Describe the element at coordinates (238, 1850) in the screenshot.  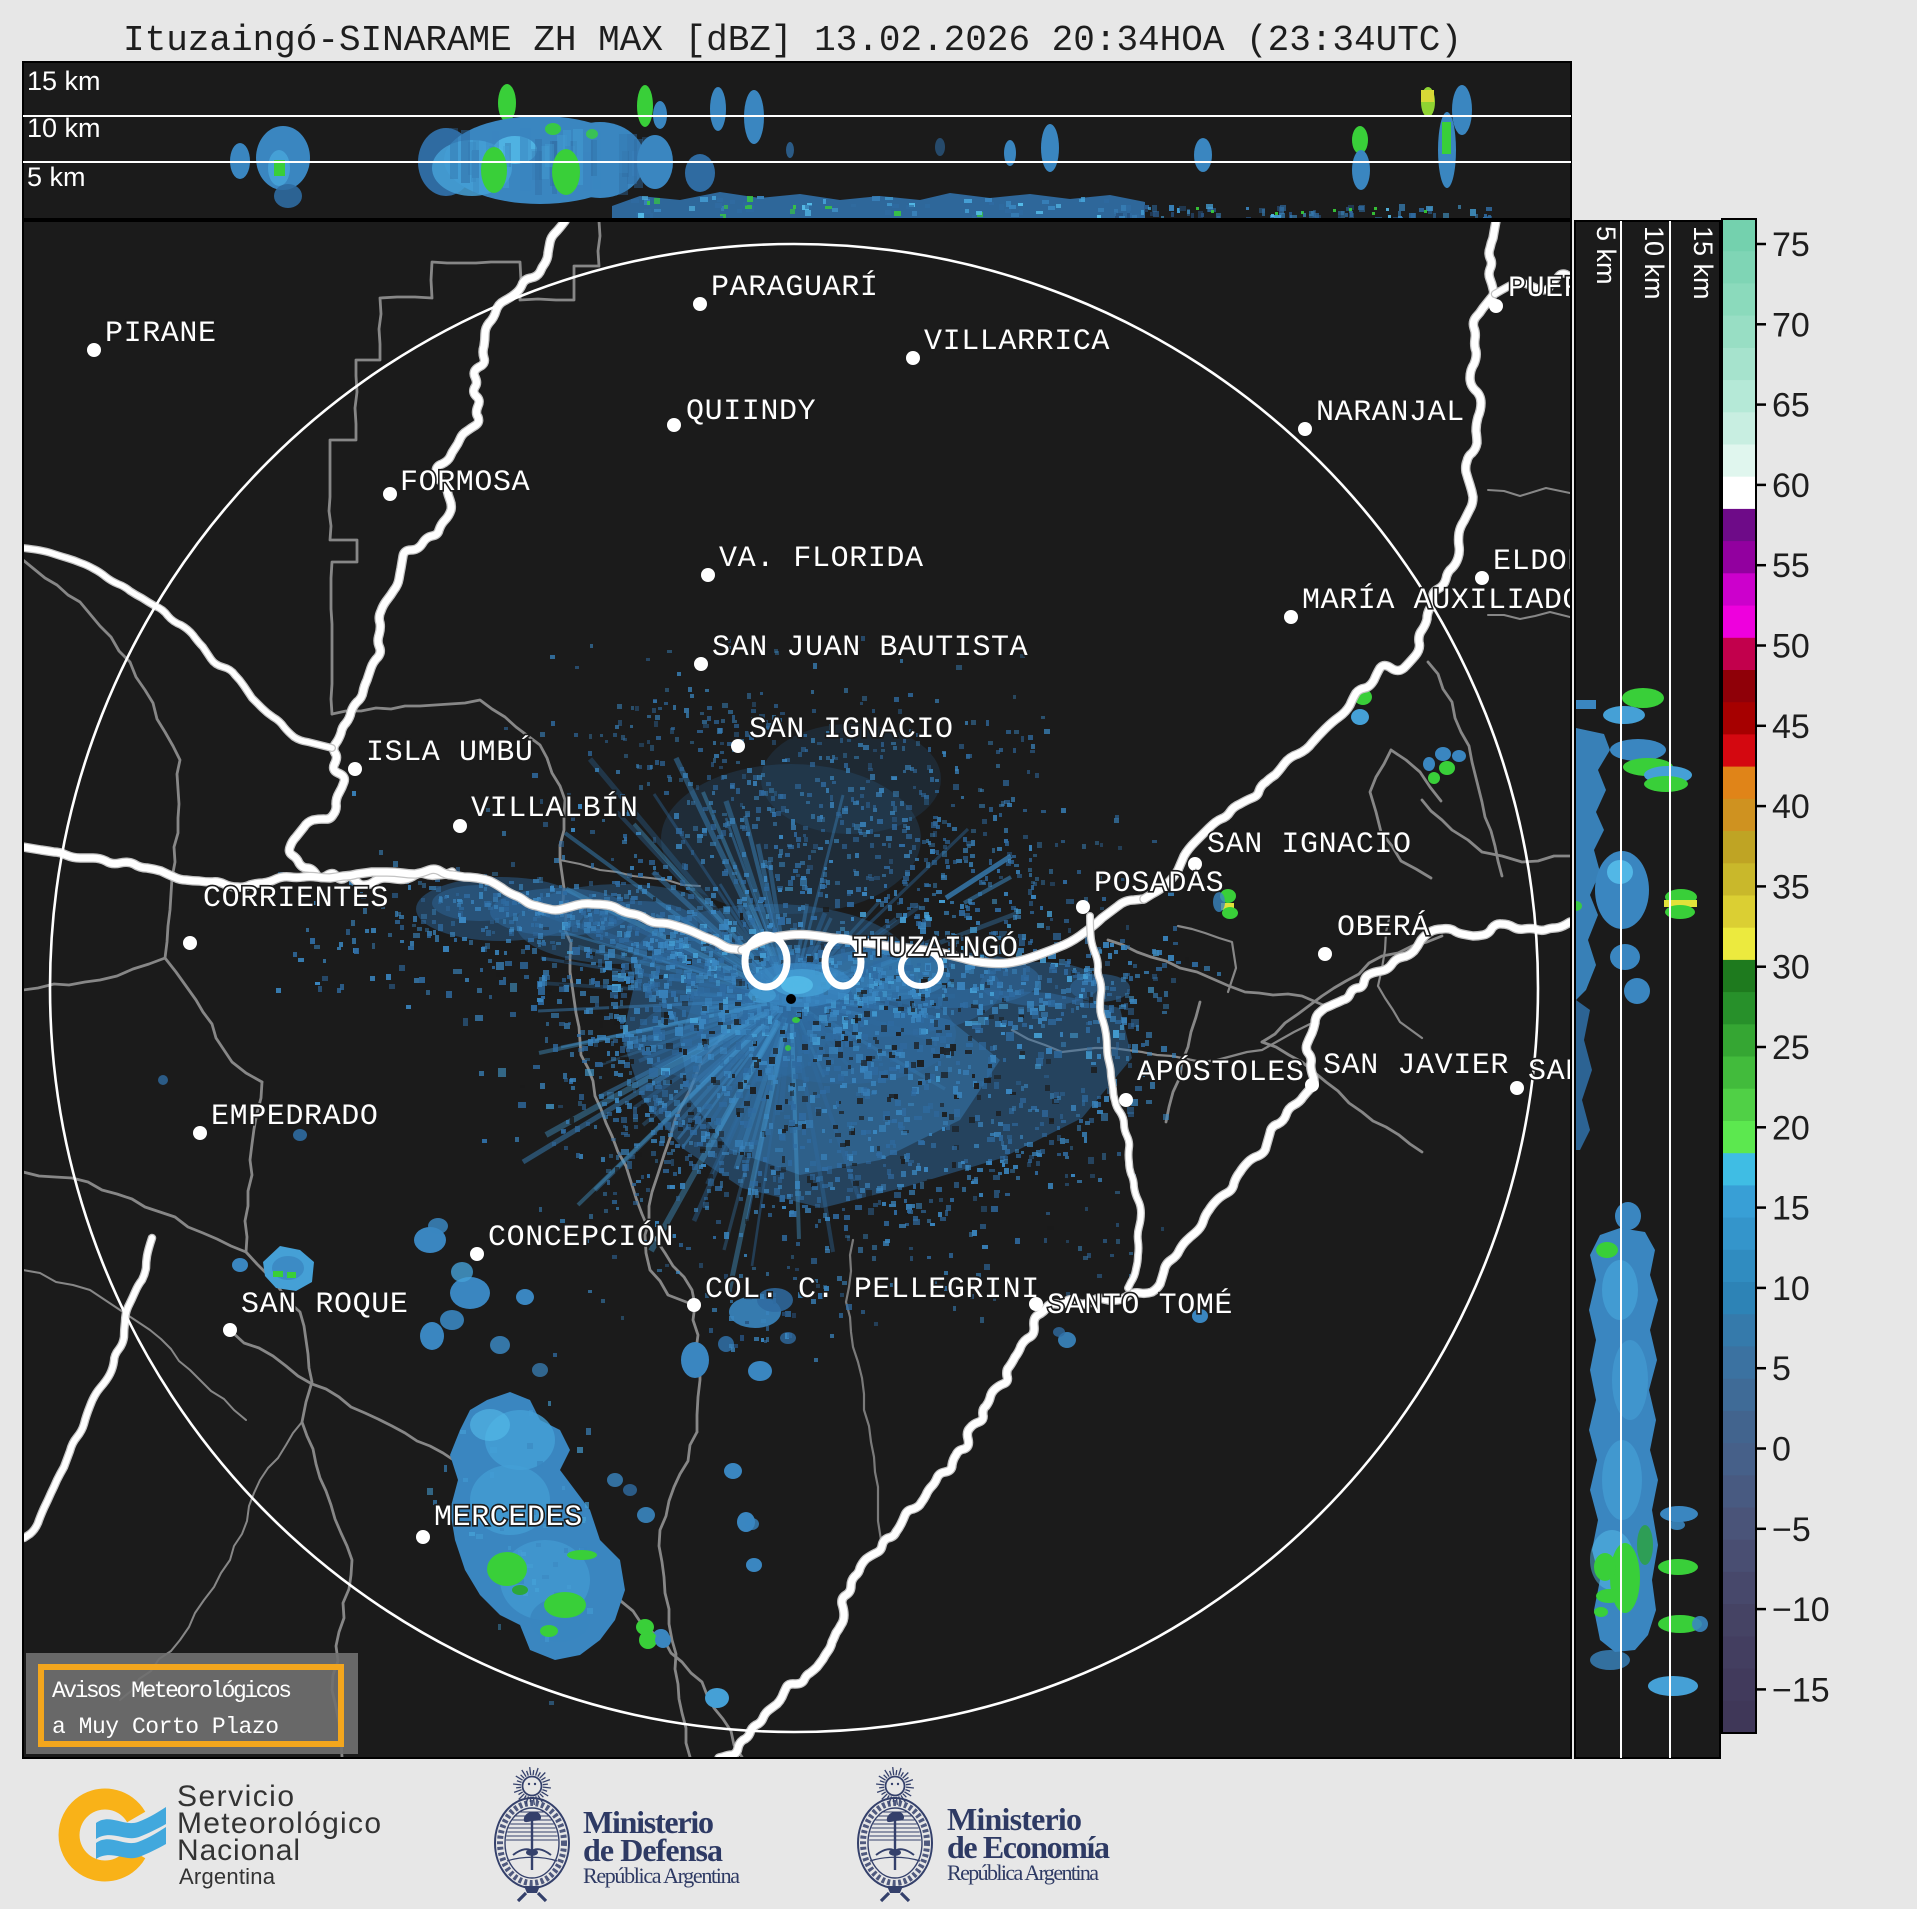
I see `svg-text: Nacional` at that location.